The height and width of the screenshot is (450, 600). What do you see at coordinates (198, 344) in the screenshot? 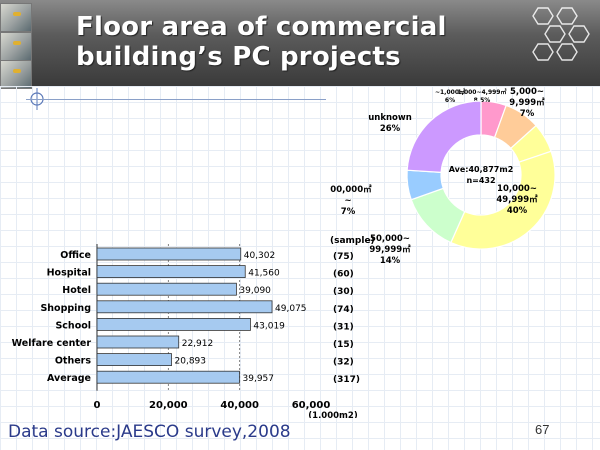
I see `value-label: 22,912` at bounding box center [198, 344].